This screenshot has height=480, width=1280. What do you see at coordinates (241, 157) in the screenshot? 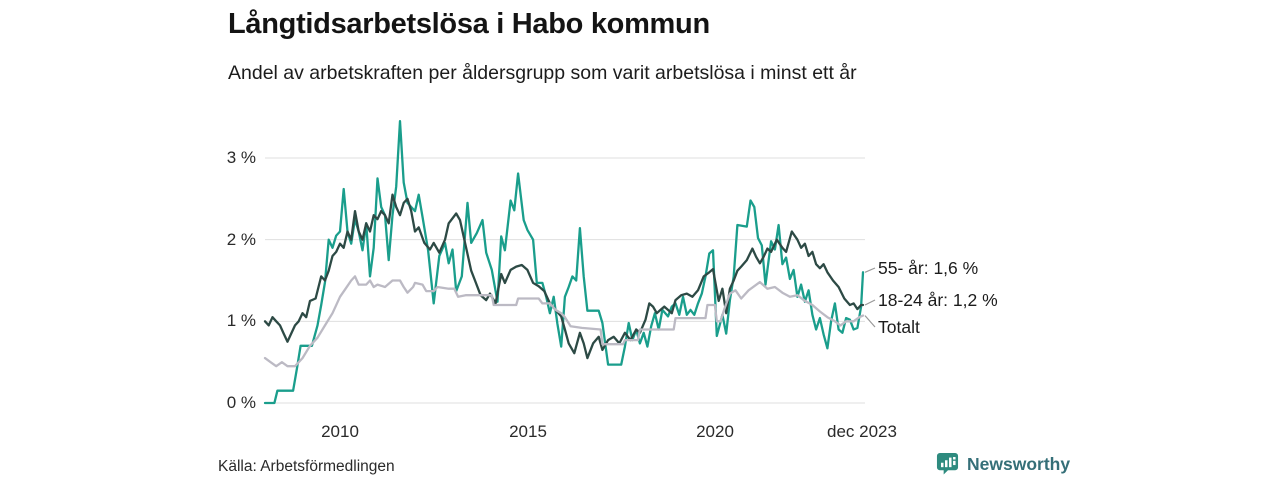
I see `y-axis-tick: 3 %` at bounding box center [241, 157].